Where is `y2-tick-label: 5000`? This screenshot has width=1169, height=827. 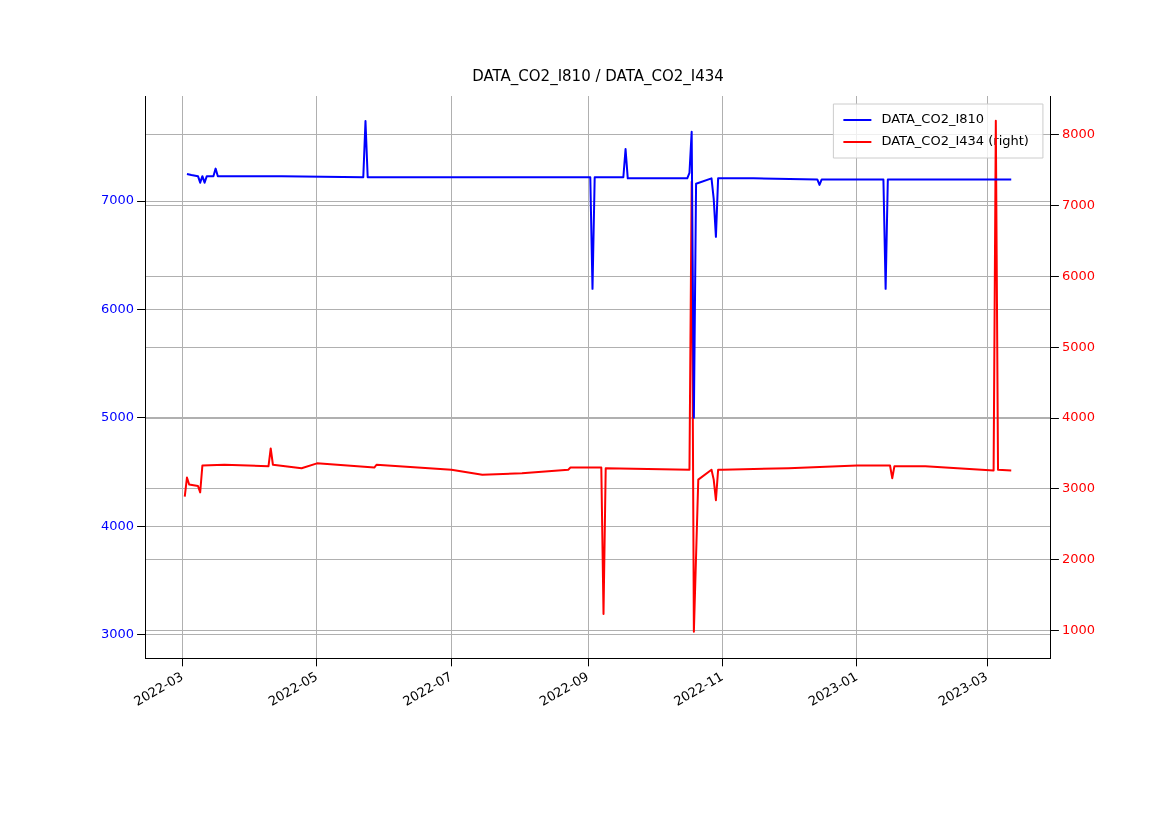
y2-tick-label: 5000 is located at coordinates (1078, 346).